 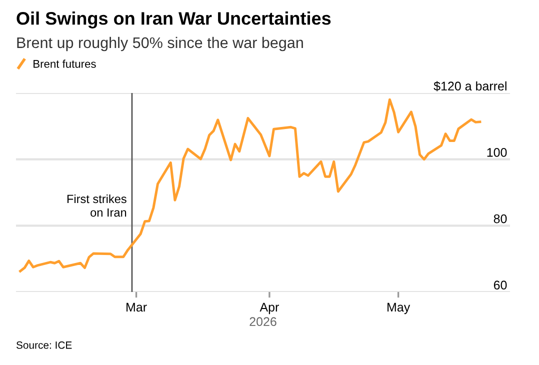 I want to click on legend-label: Brent futures, so click(x=65, y=64).